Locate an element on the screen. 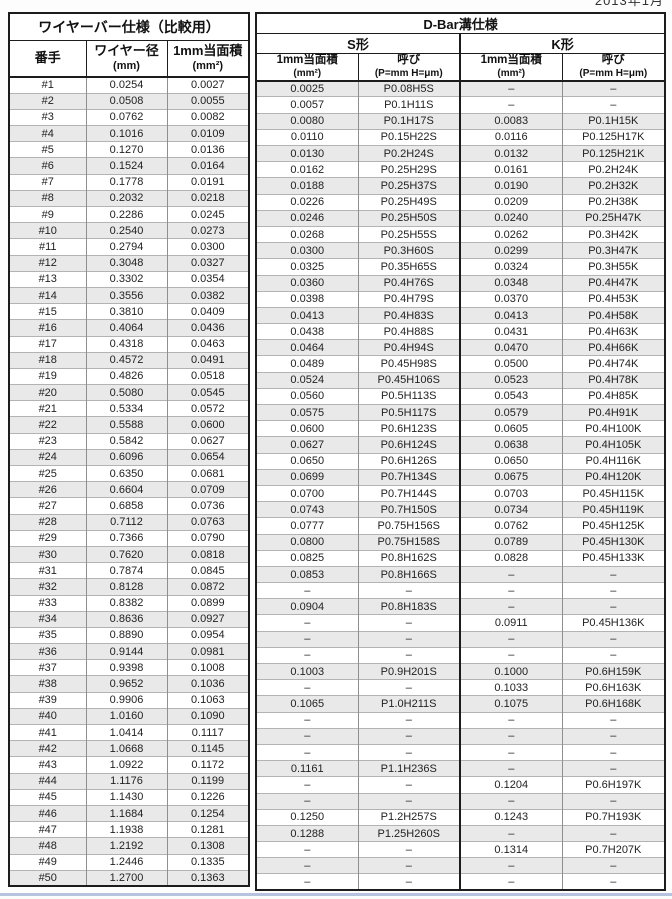 The width and height of the screenshot is (672, 899). cell-k-designation: P0.6H168K is located at coordinates (613, 704).